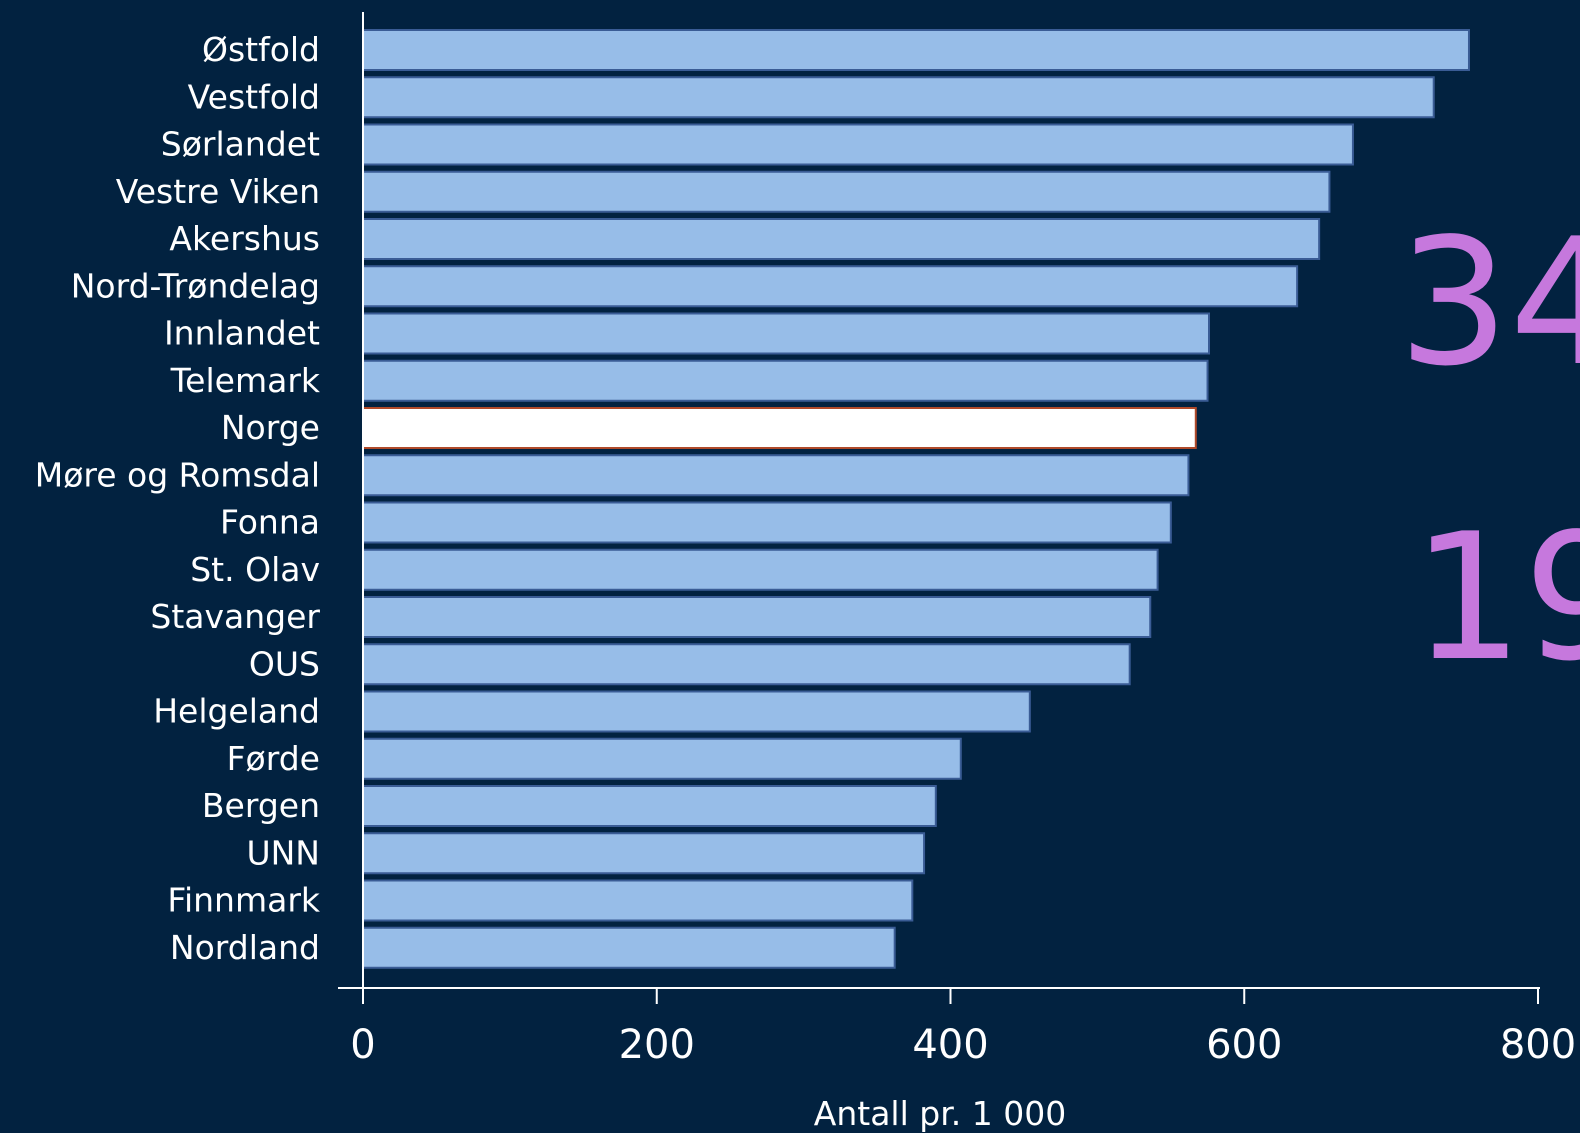  I want to click on category-label-10: Fonna, so click(270, 522).